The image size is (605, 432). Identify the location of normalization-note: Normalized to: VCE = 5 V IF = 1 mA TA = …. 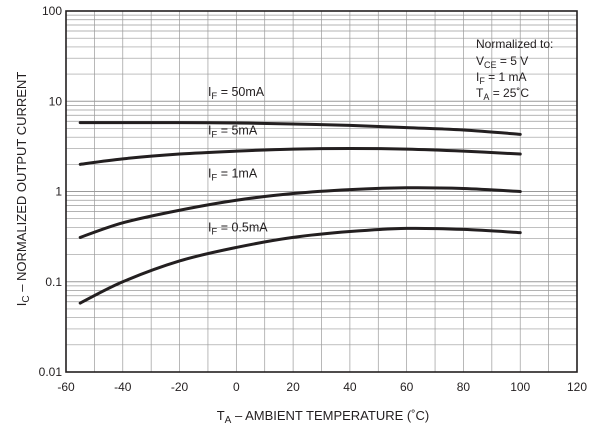
(514, 69).